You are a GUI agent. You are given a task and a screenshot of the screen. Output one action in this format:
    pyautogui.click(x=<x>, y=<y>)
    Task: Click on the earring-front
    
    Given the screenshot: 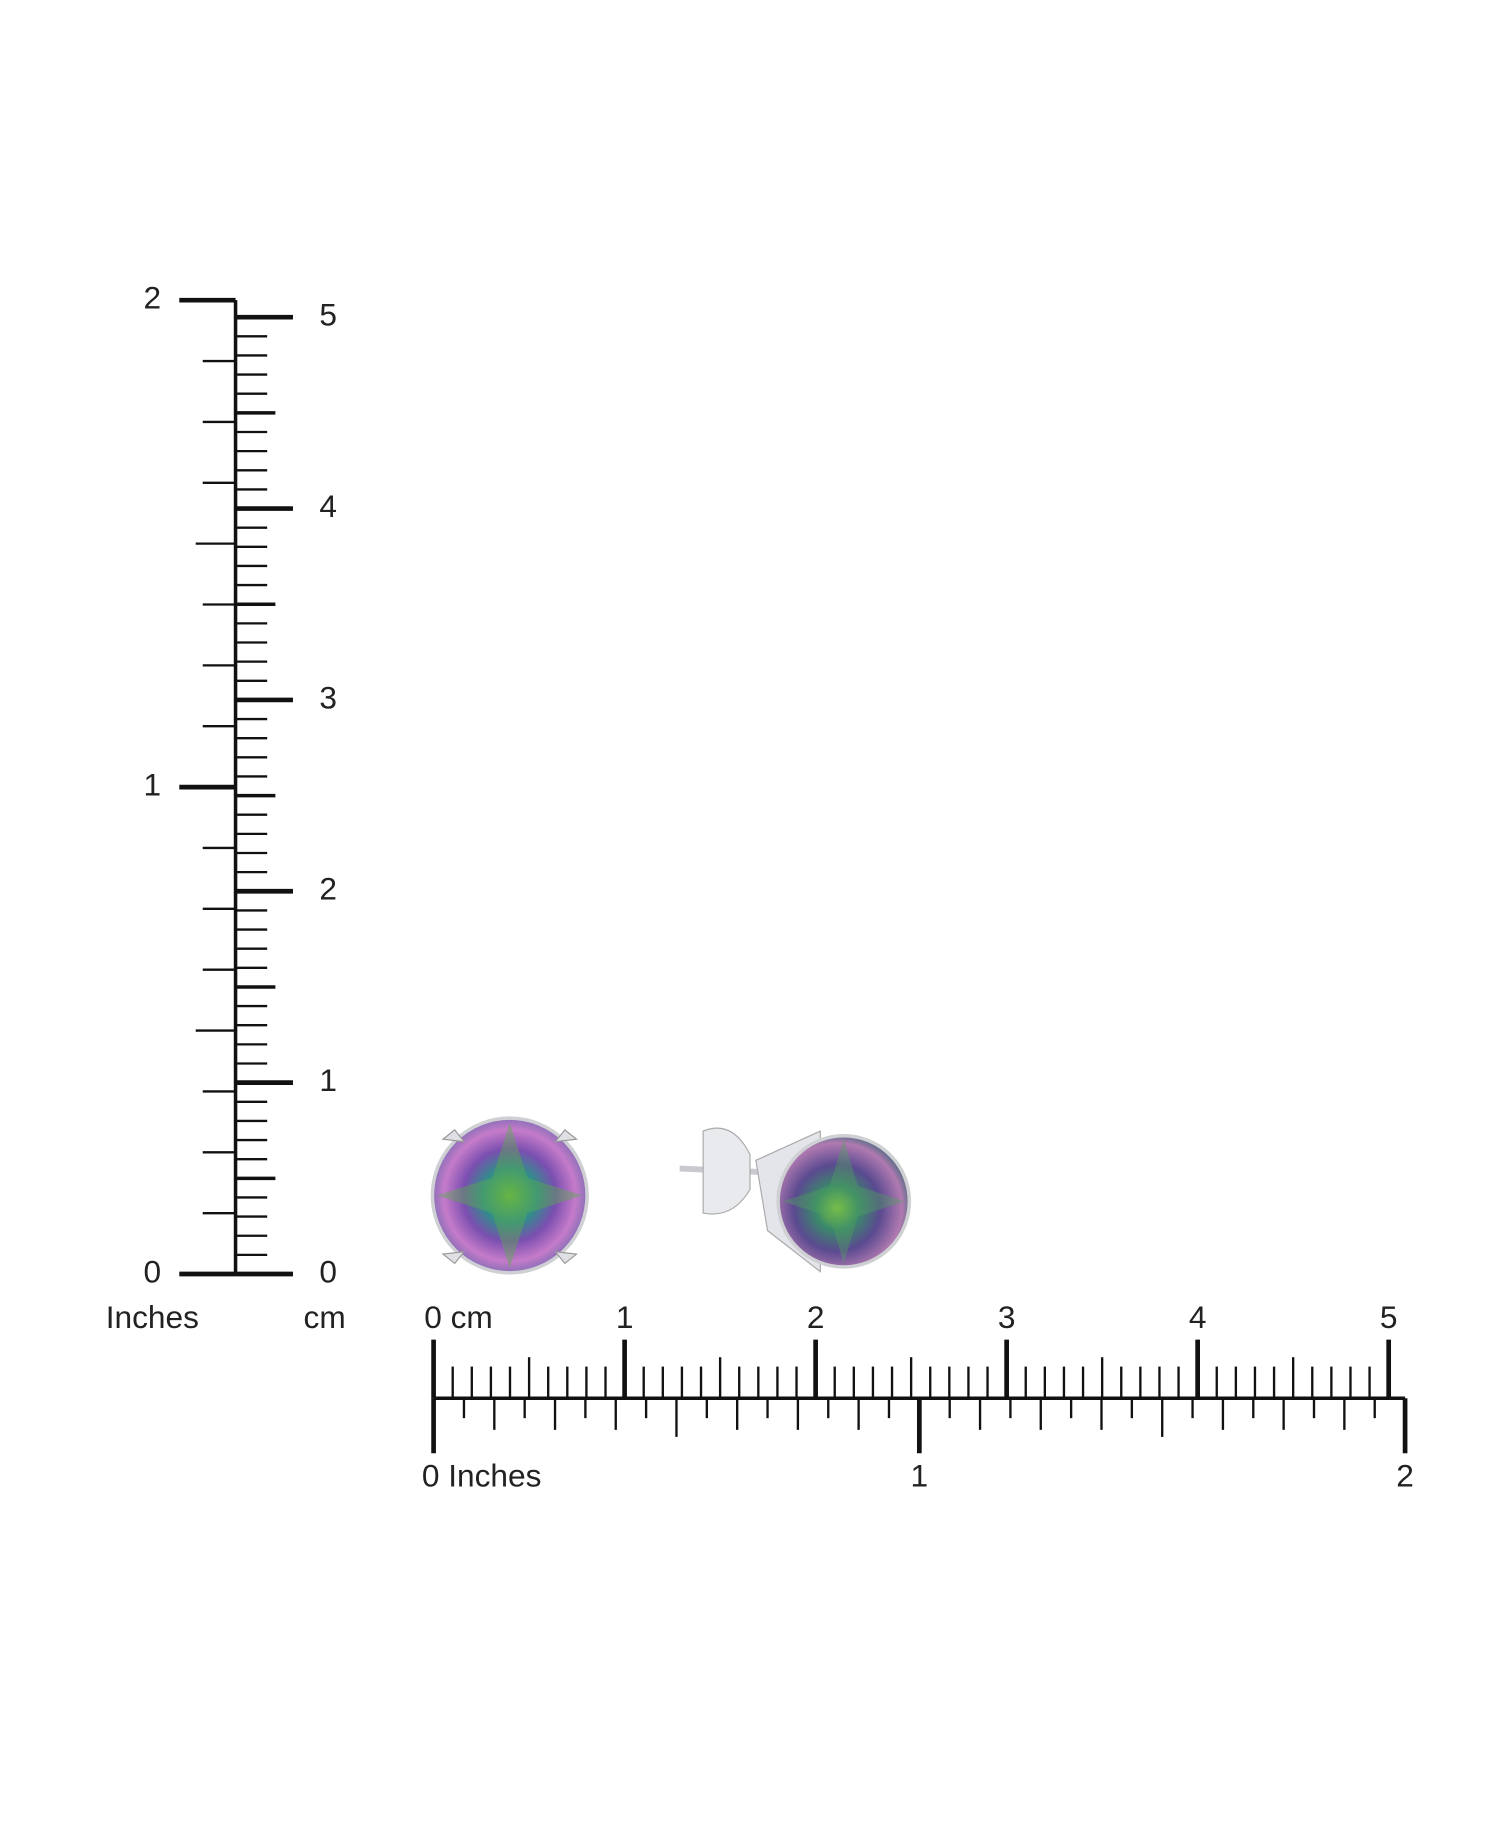 What is the action you would take?
    pyautogui.click(x=509, y=1195)
    